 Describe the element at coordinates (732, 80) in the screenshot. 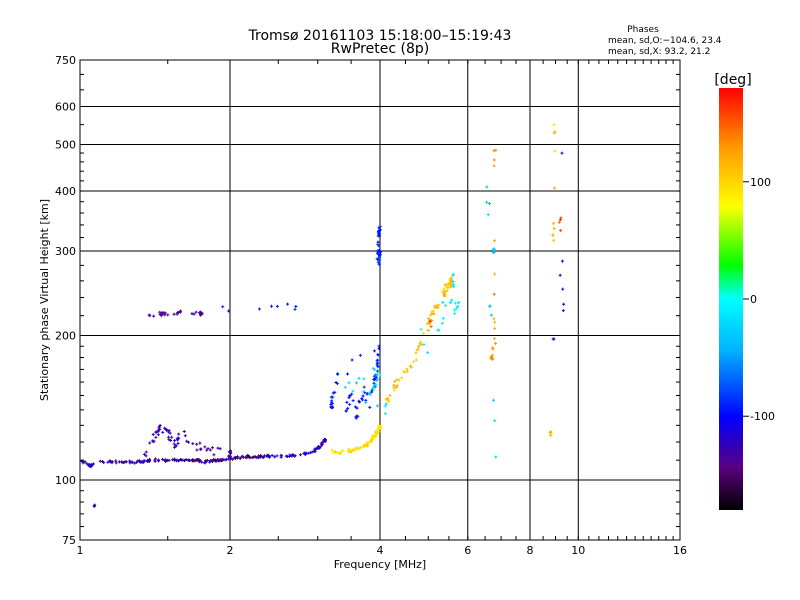

I see `colorbar-label: [deg]` at that location.